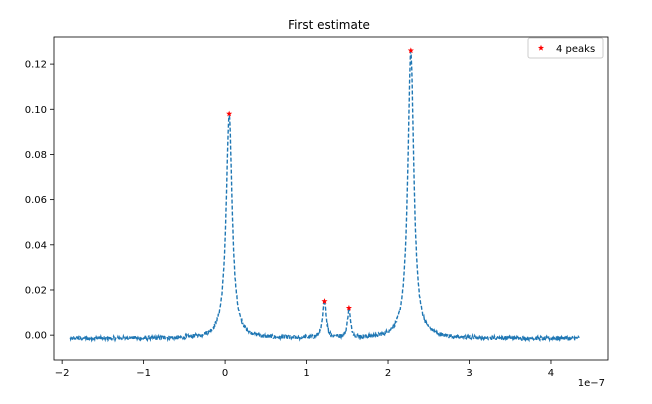  What do you see at coordinates (551, 373) in the screenshot?
I see `x-tick-label: 4` at bounding box center [551, 373].